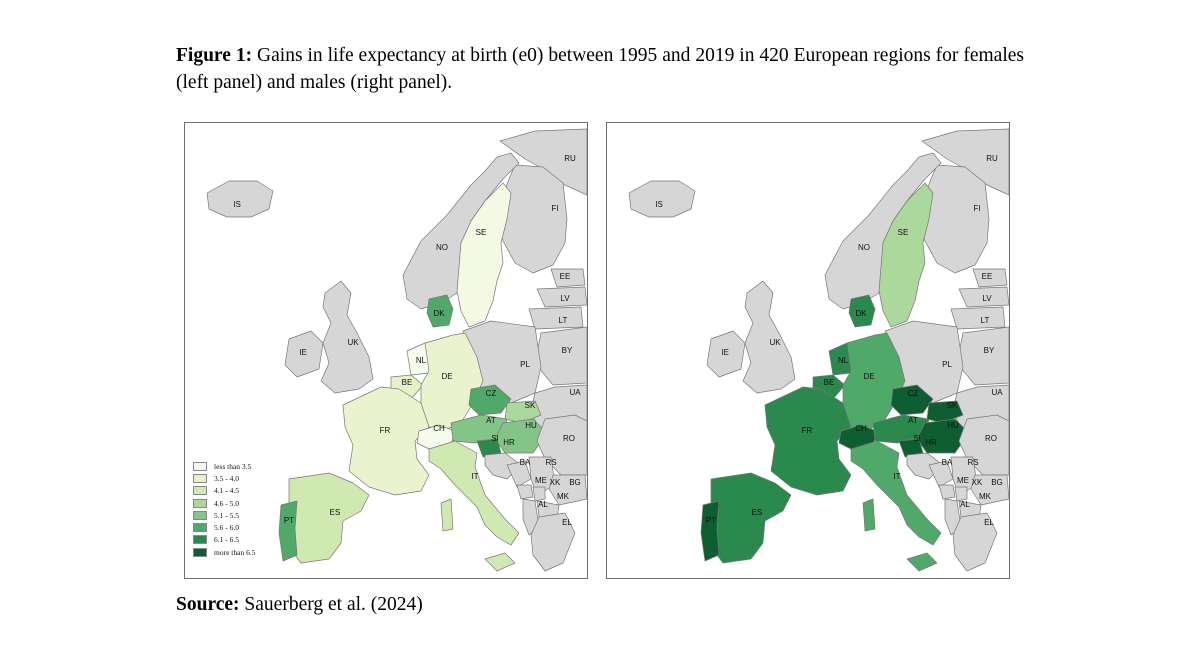 The width and height of the screenshot is (1200, 660). What do you see at coordinates (224, 552) in the screenshot?
I see `legend-item: more than 6.5` at bounding box center [224, 552].